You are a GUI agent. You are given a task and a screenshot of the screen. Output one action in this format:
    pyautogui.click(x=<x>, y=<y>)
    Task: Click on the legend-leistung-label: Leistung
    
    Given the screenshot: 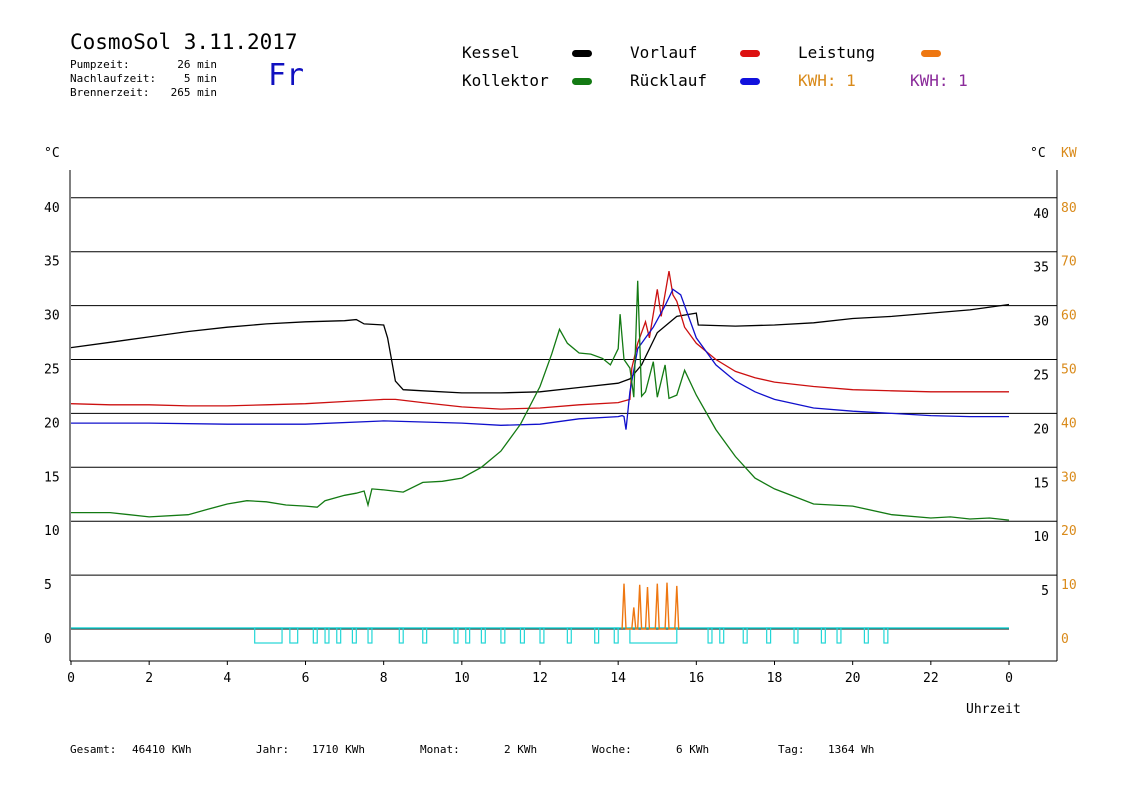 What is the action you would take?
    pyautogui.click(x=837, y=52)
    